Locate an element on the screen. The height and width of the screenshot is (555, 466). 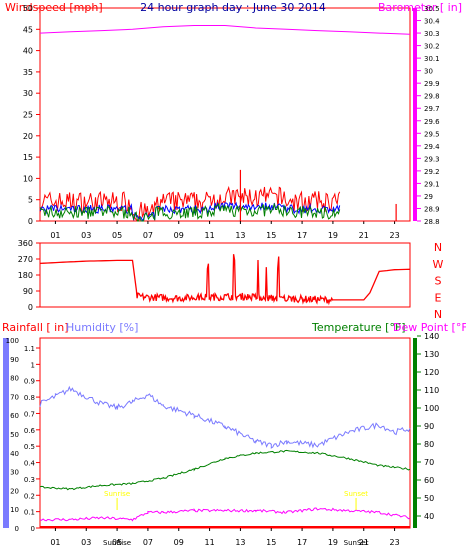
barometer-tick-label: 29.5 is located at coordinates (432, 134).